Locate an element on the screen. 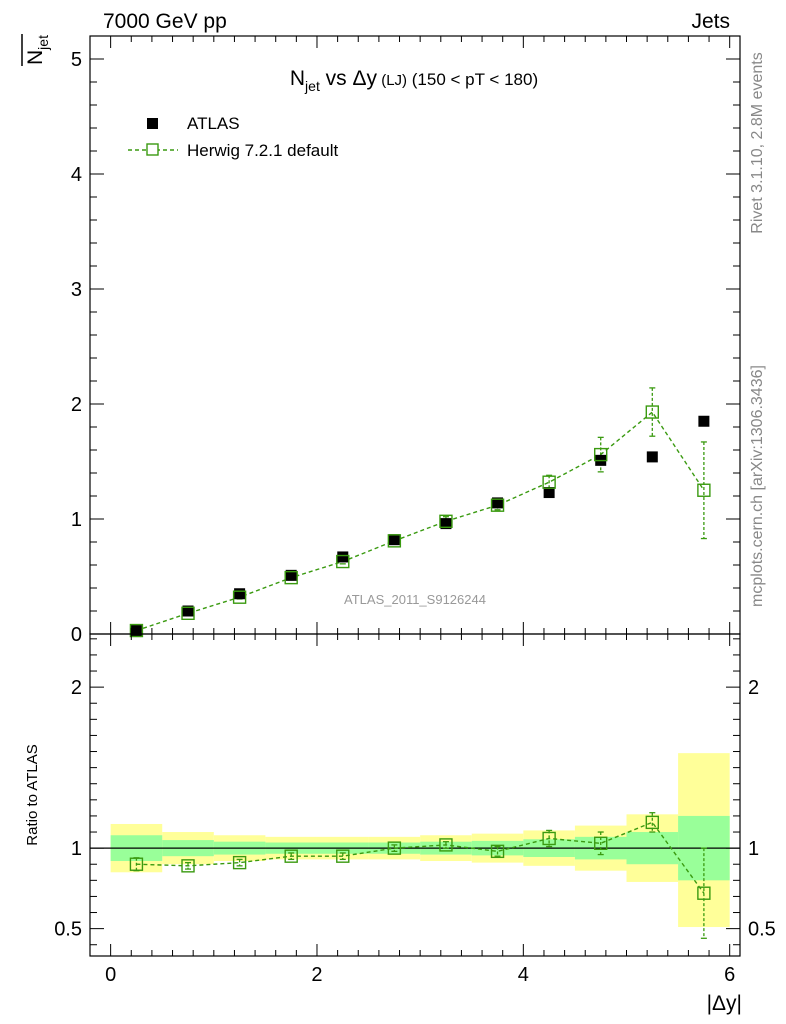  analysis-watermark: ATLAS_2011_S9126244 is located at coordinates (415, 599).